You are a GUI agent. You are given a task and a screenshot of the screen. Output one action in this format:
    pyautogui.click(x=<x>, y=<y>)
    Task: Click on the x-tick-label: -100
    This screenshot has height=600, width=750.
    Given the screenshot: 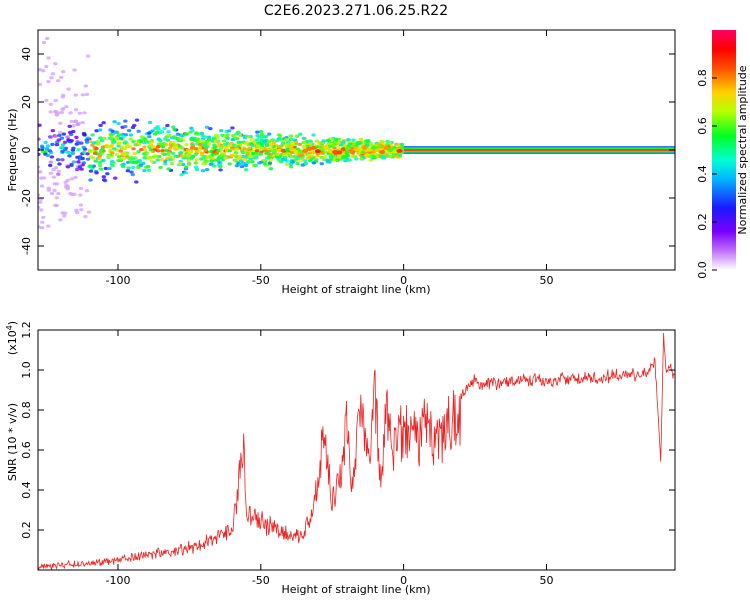 What is the action you would take?
    pyautogui.click(x=117, y=580)
    